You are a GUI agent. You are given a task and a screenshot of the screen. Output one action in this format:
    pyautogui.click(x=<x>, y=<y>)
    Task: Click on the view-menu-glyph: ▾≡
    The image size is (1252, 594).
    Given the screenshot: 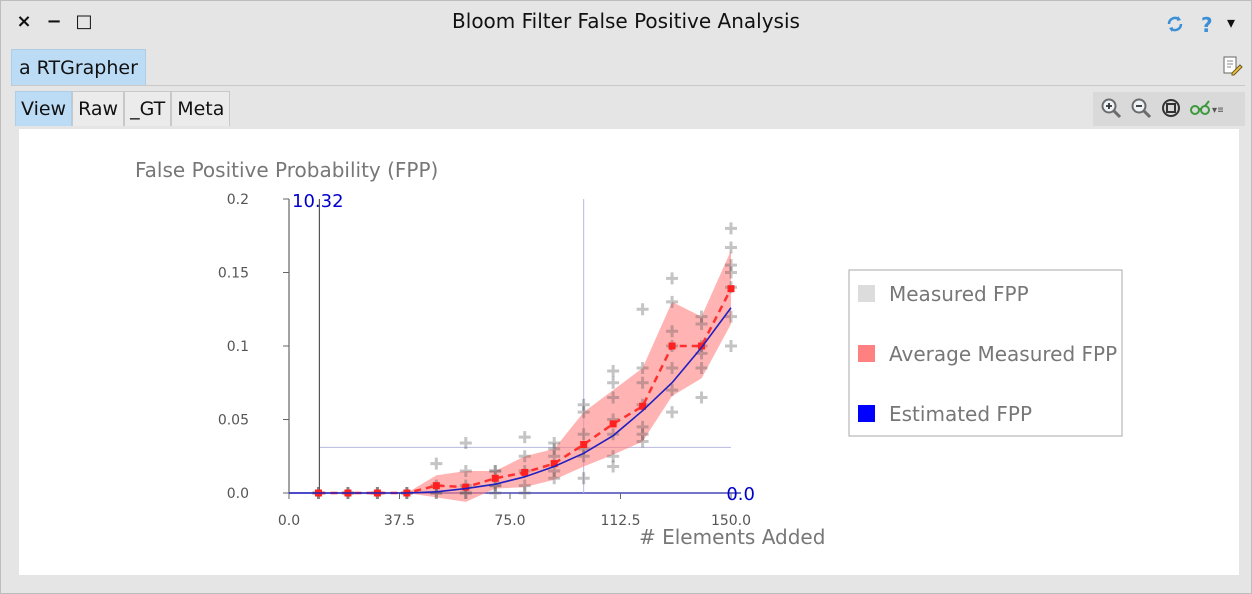 What is the action you would take?
    pyautogui.click(x=1218, y=110)
    